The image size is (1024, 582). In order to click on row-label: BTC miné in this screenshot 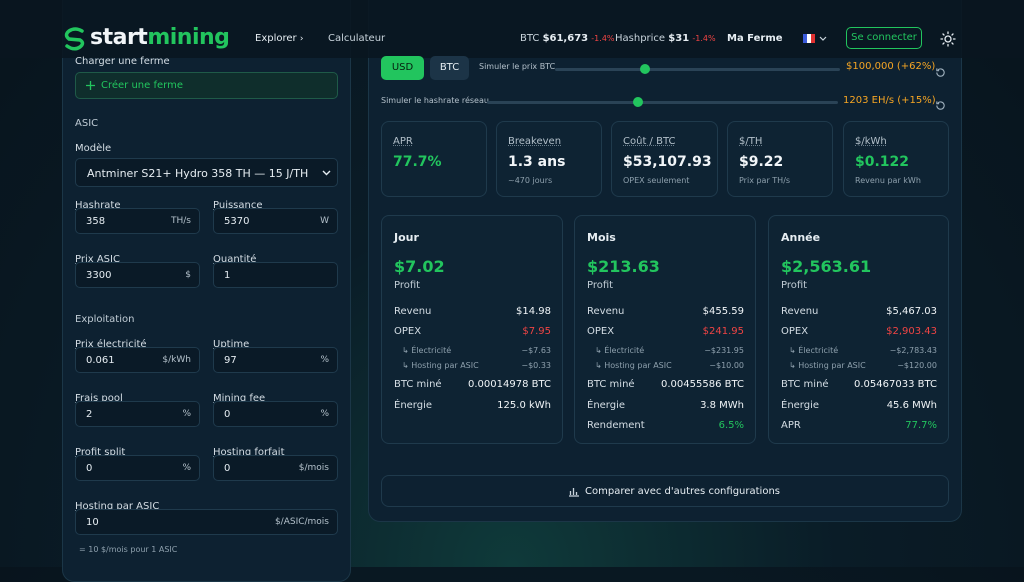, I will do `click(611, 384)`.